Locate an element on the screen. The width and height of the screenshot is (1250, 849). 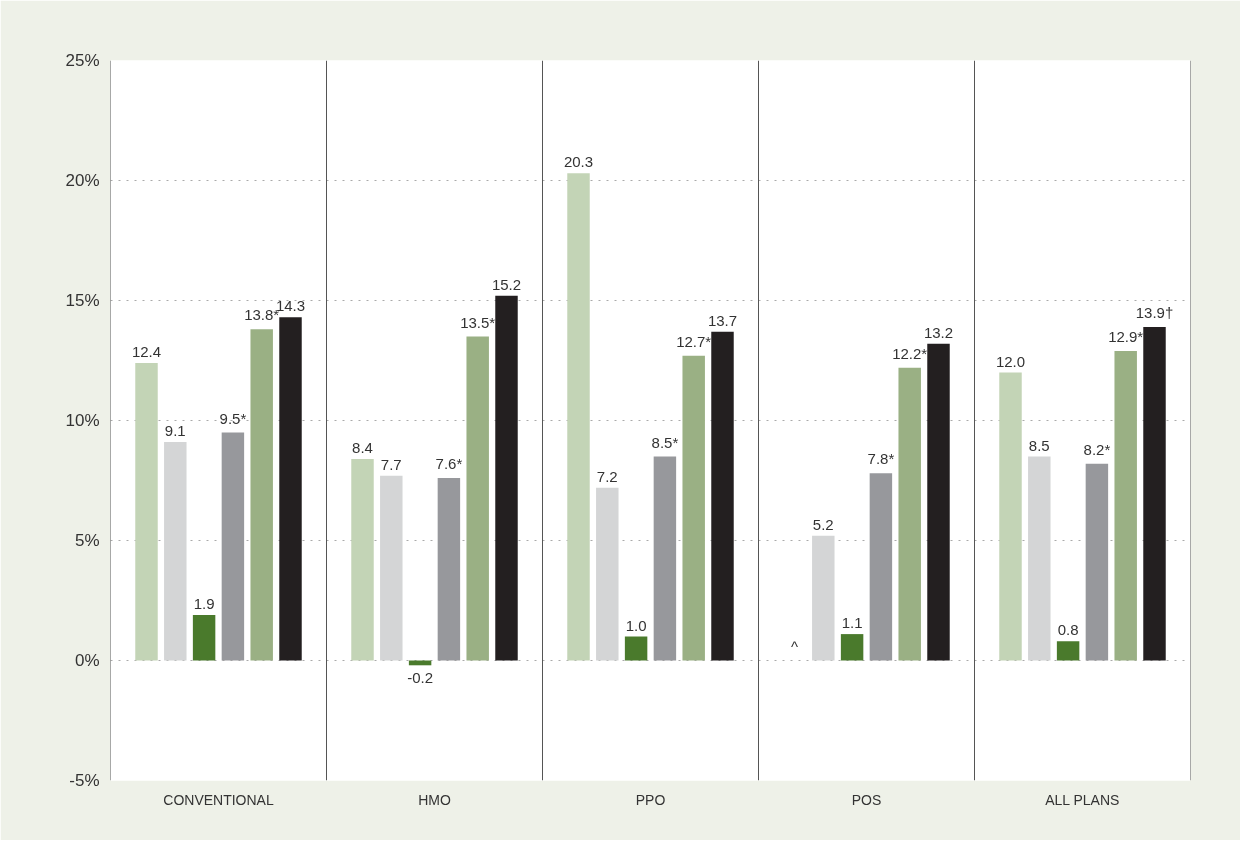
data-label: 13.5* is located at coordinates (478, 322).